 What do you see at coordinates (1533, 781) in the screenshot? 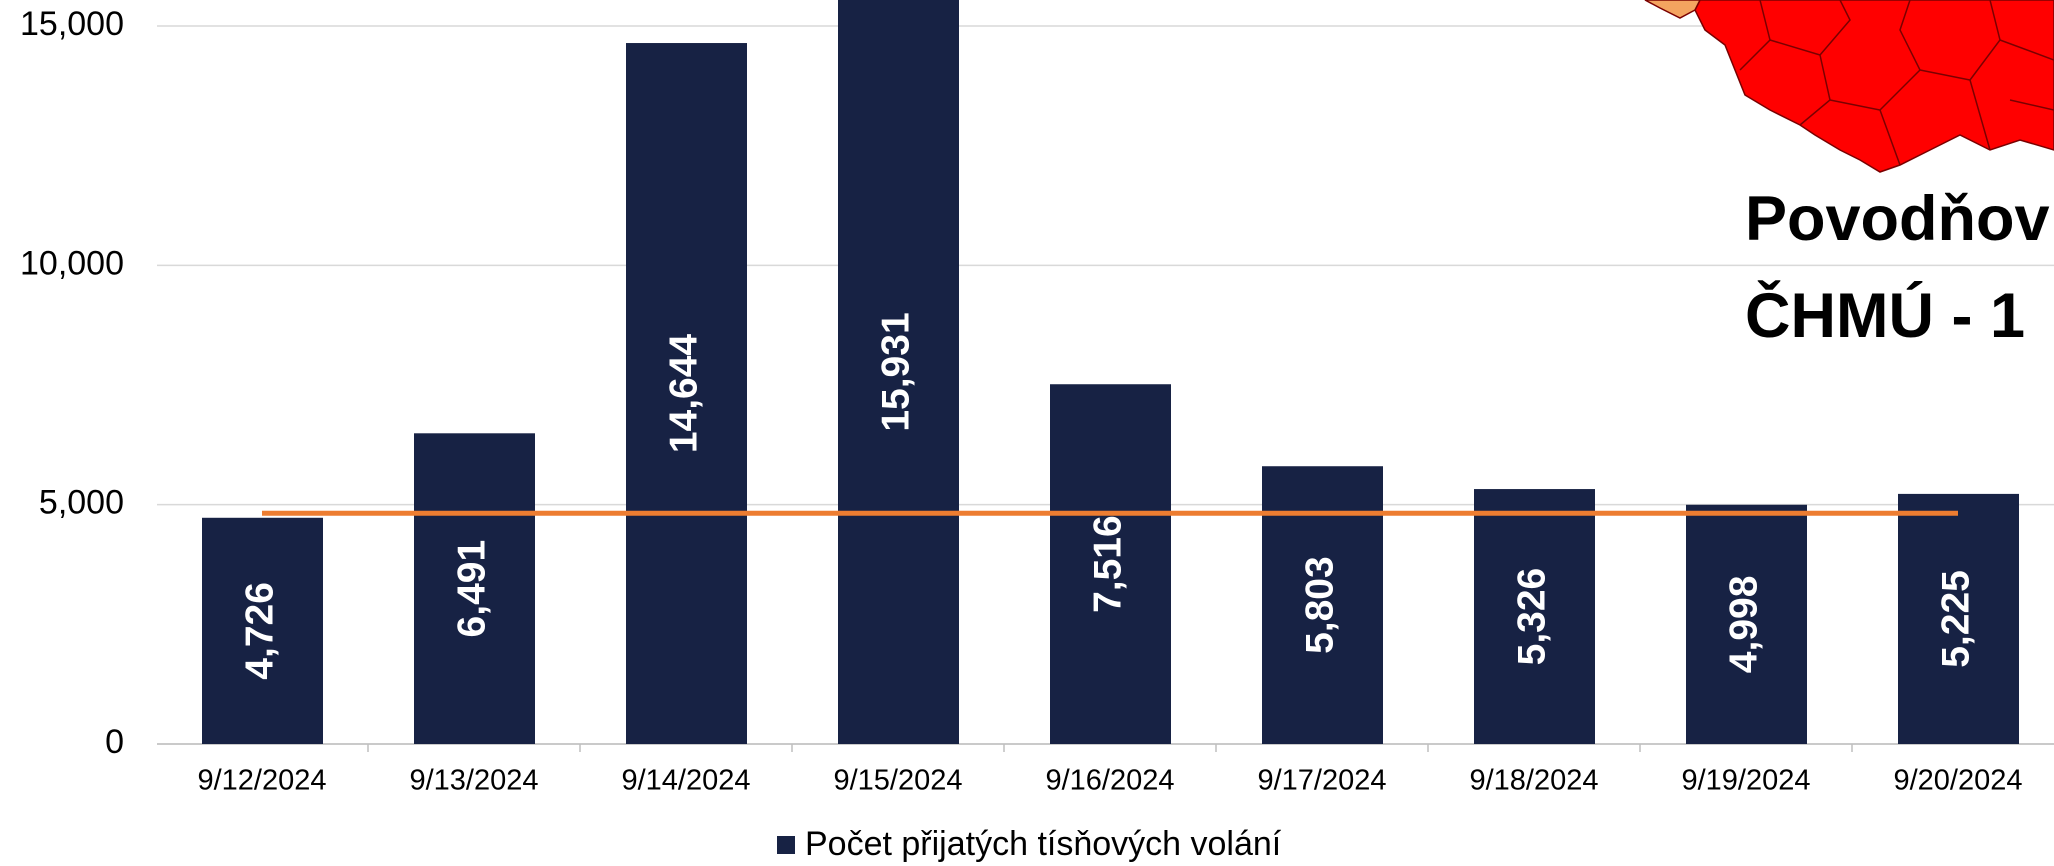
I see `x-tick-label: 9/18/2024` at bounding box center [1533, 781].